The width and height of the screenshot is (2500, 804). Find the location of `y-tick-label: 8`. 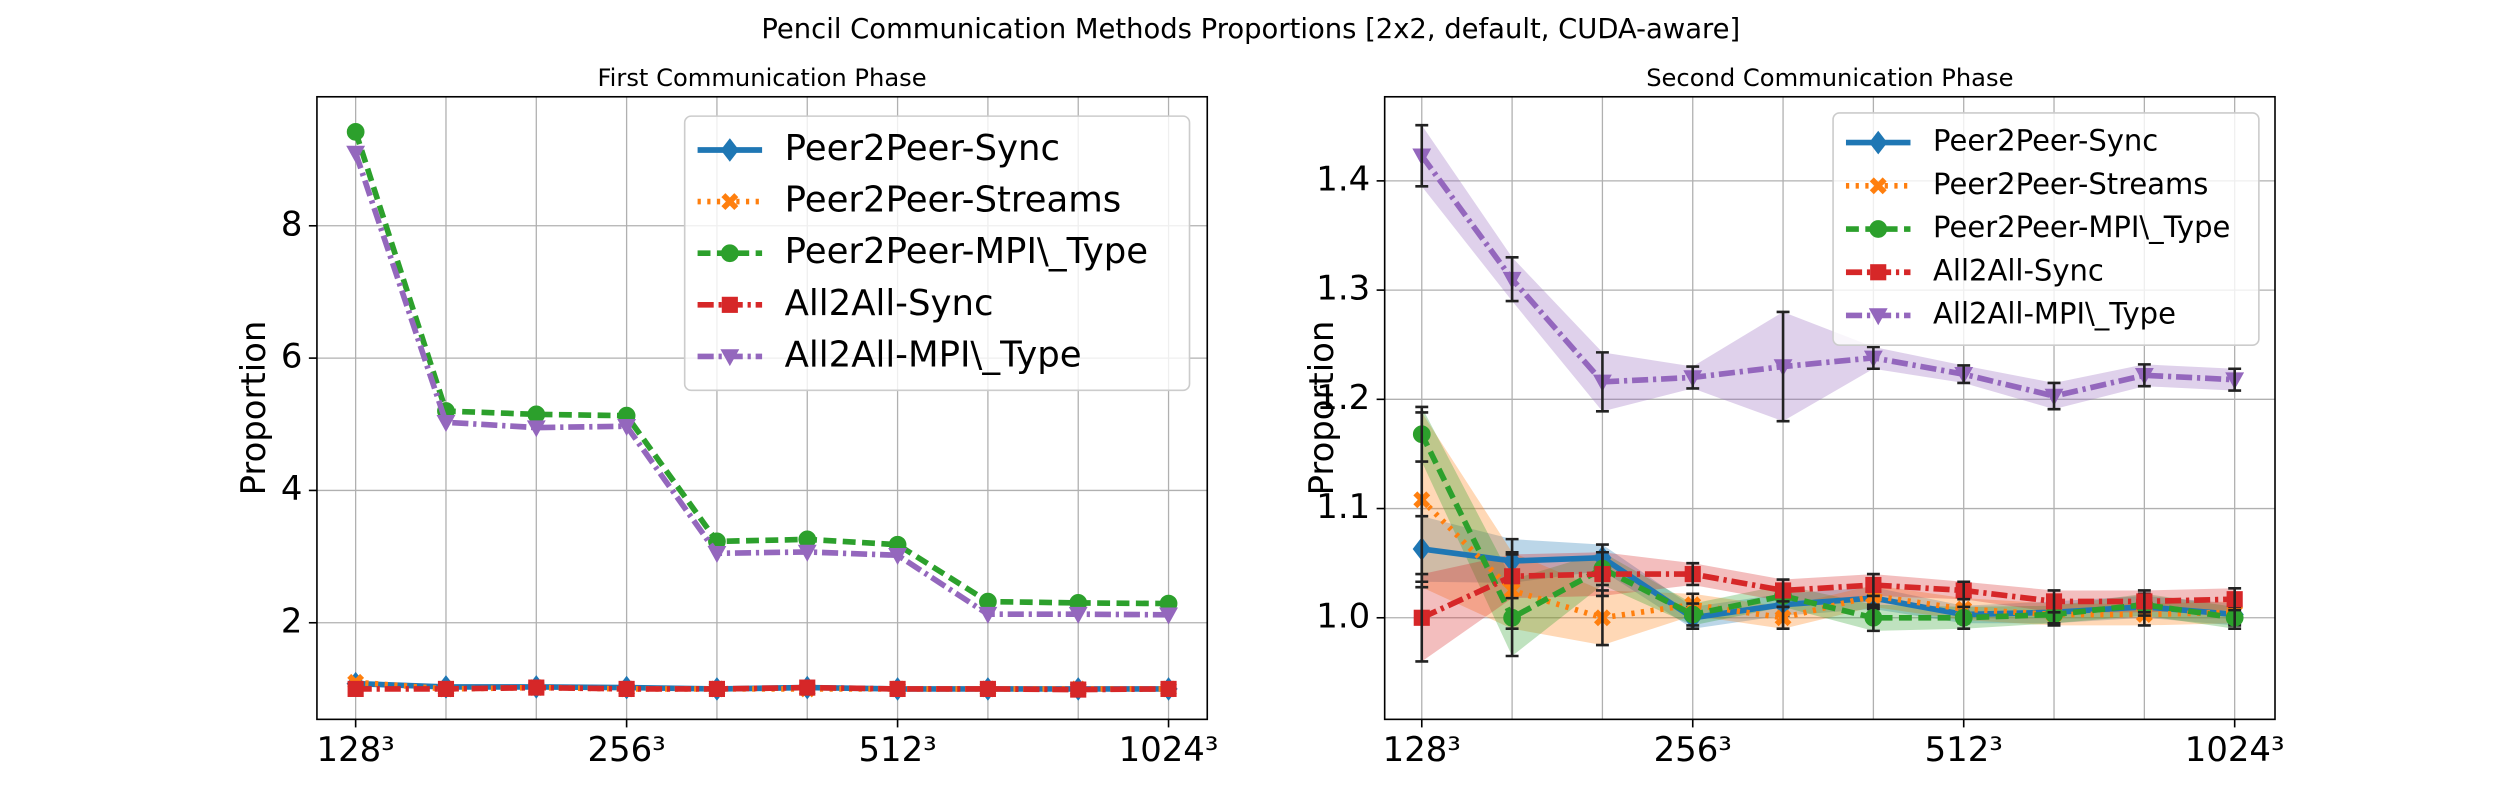

y-tick-label: 8 is located at coordinates (292, 223).